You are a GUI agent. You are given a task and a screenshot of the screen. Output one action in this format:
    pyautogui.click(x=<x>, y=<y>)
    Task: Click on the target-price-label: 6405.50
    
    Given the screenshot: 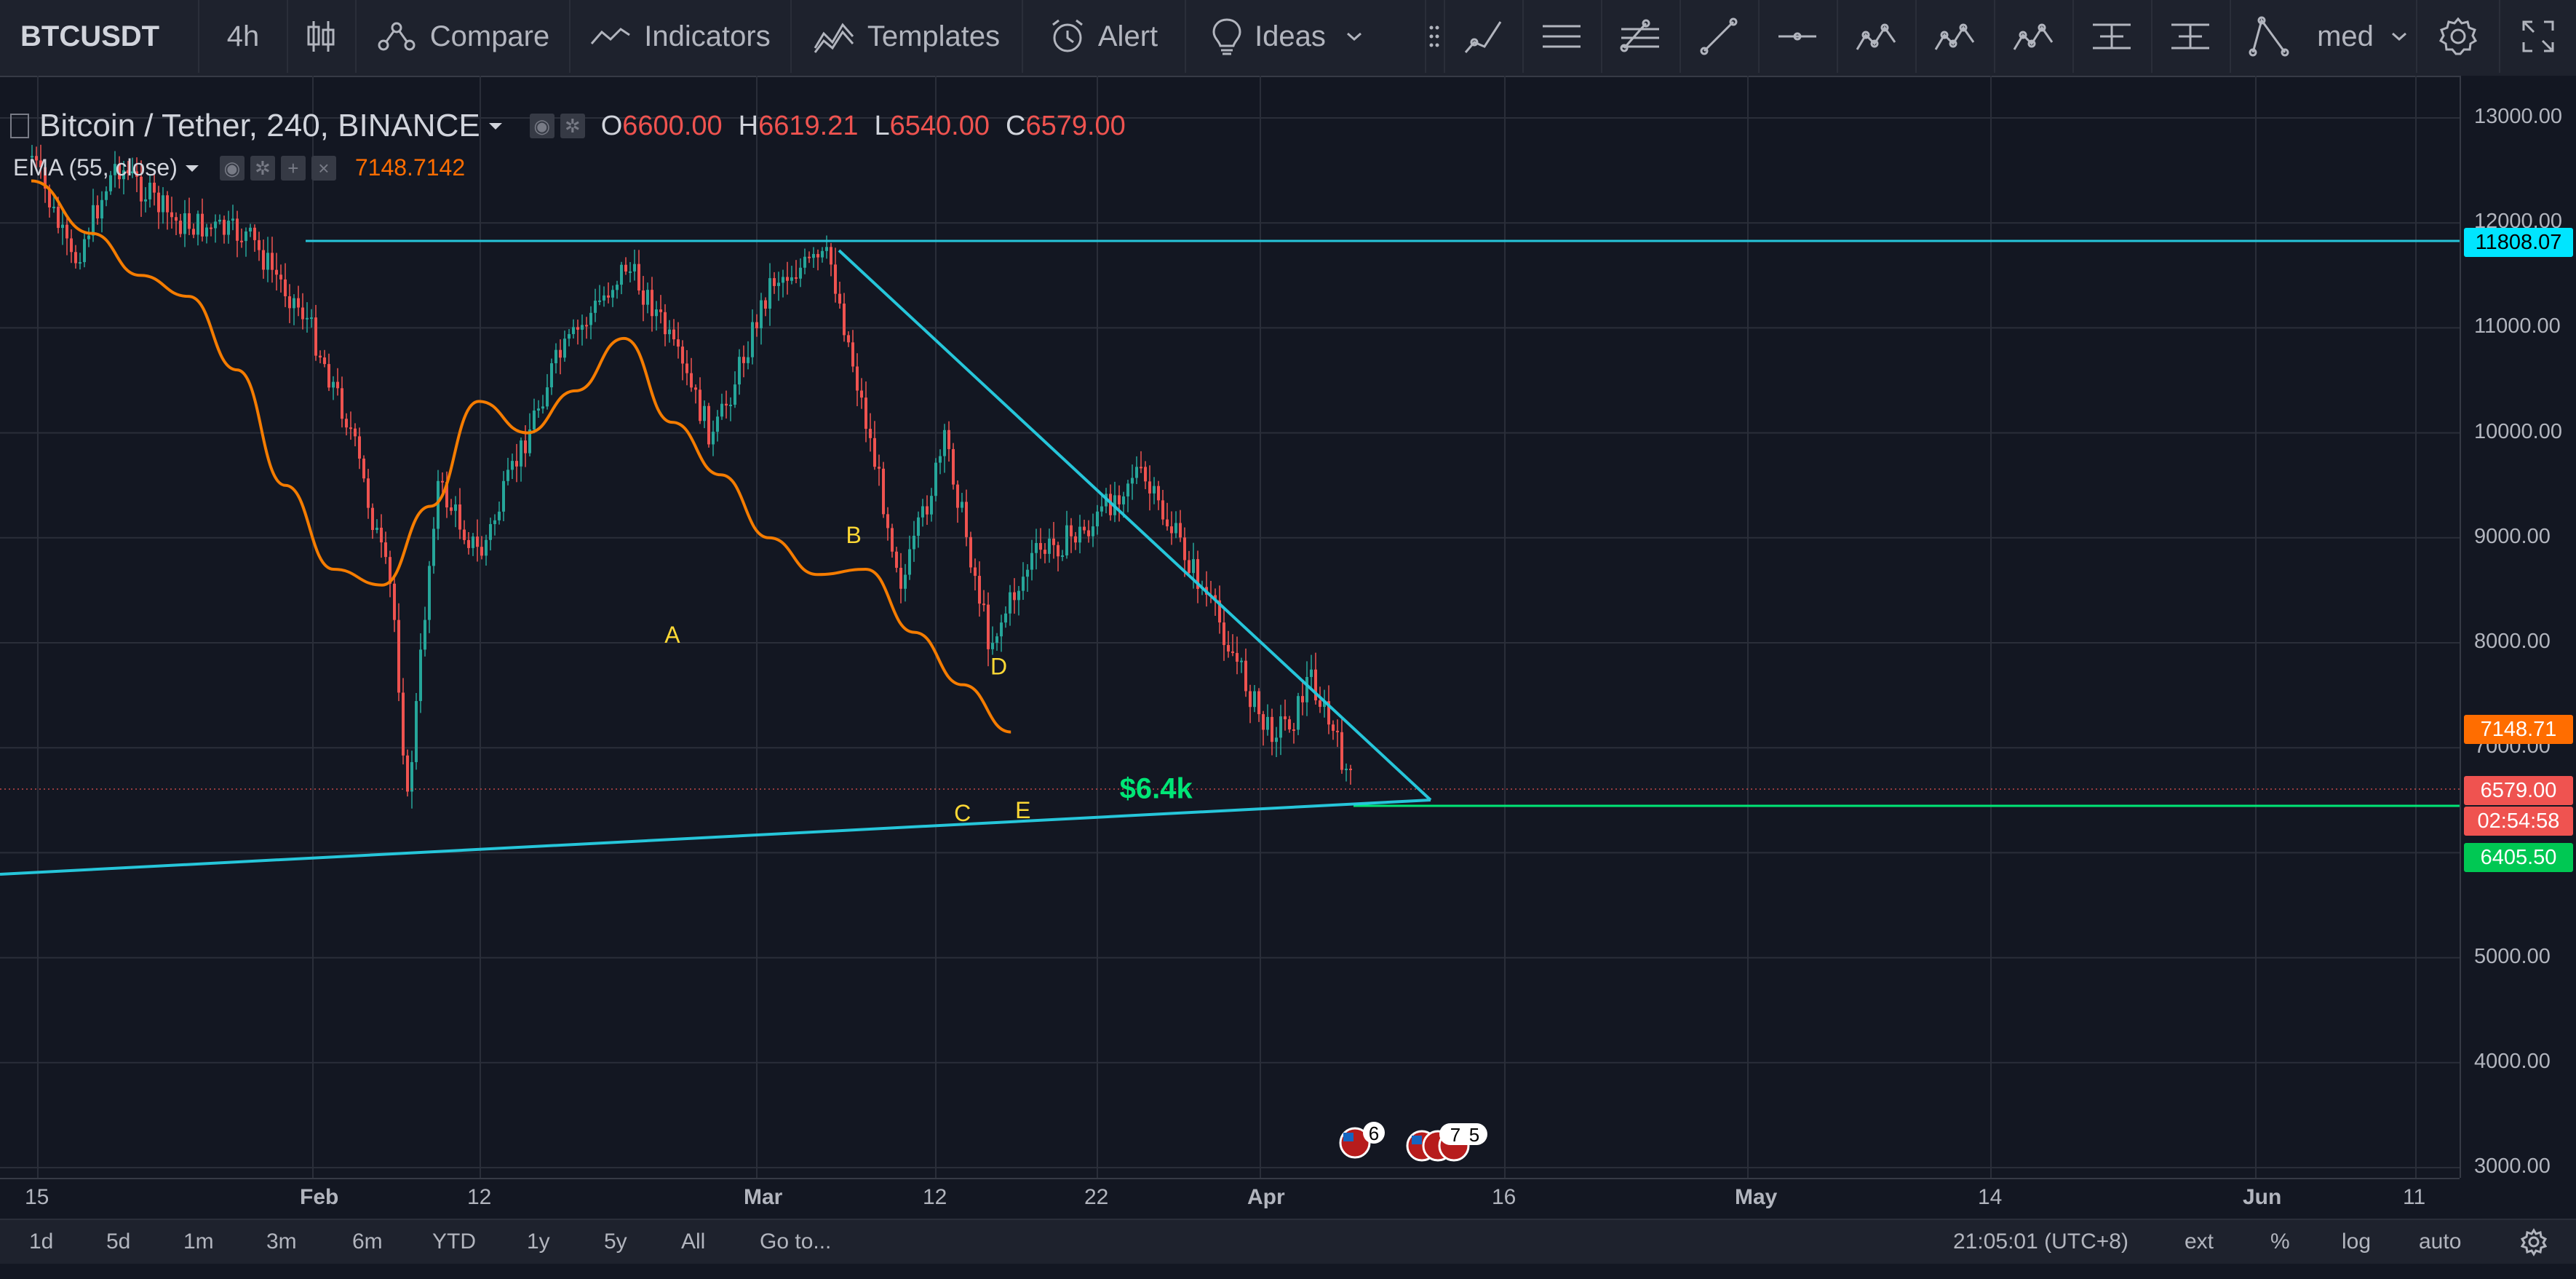 What is the action you would take?
    pyautogui.click(x=2518, y=858)
    